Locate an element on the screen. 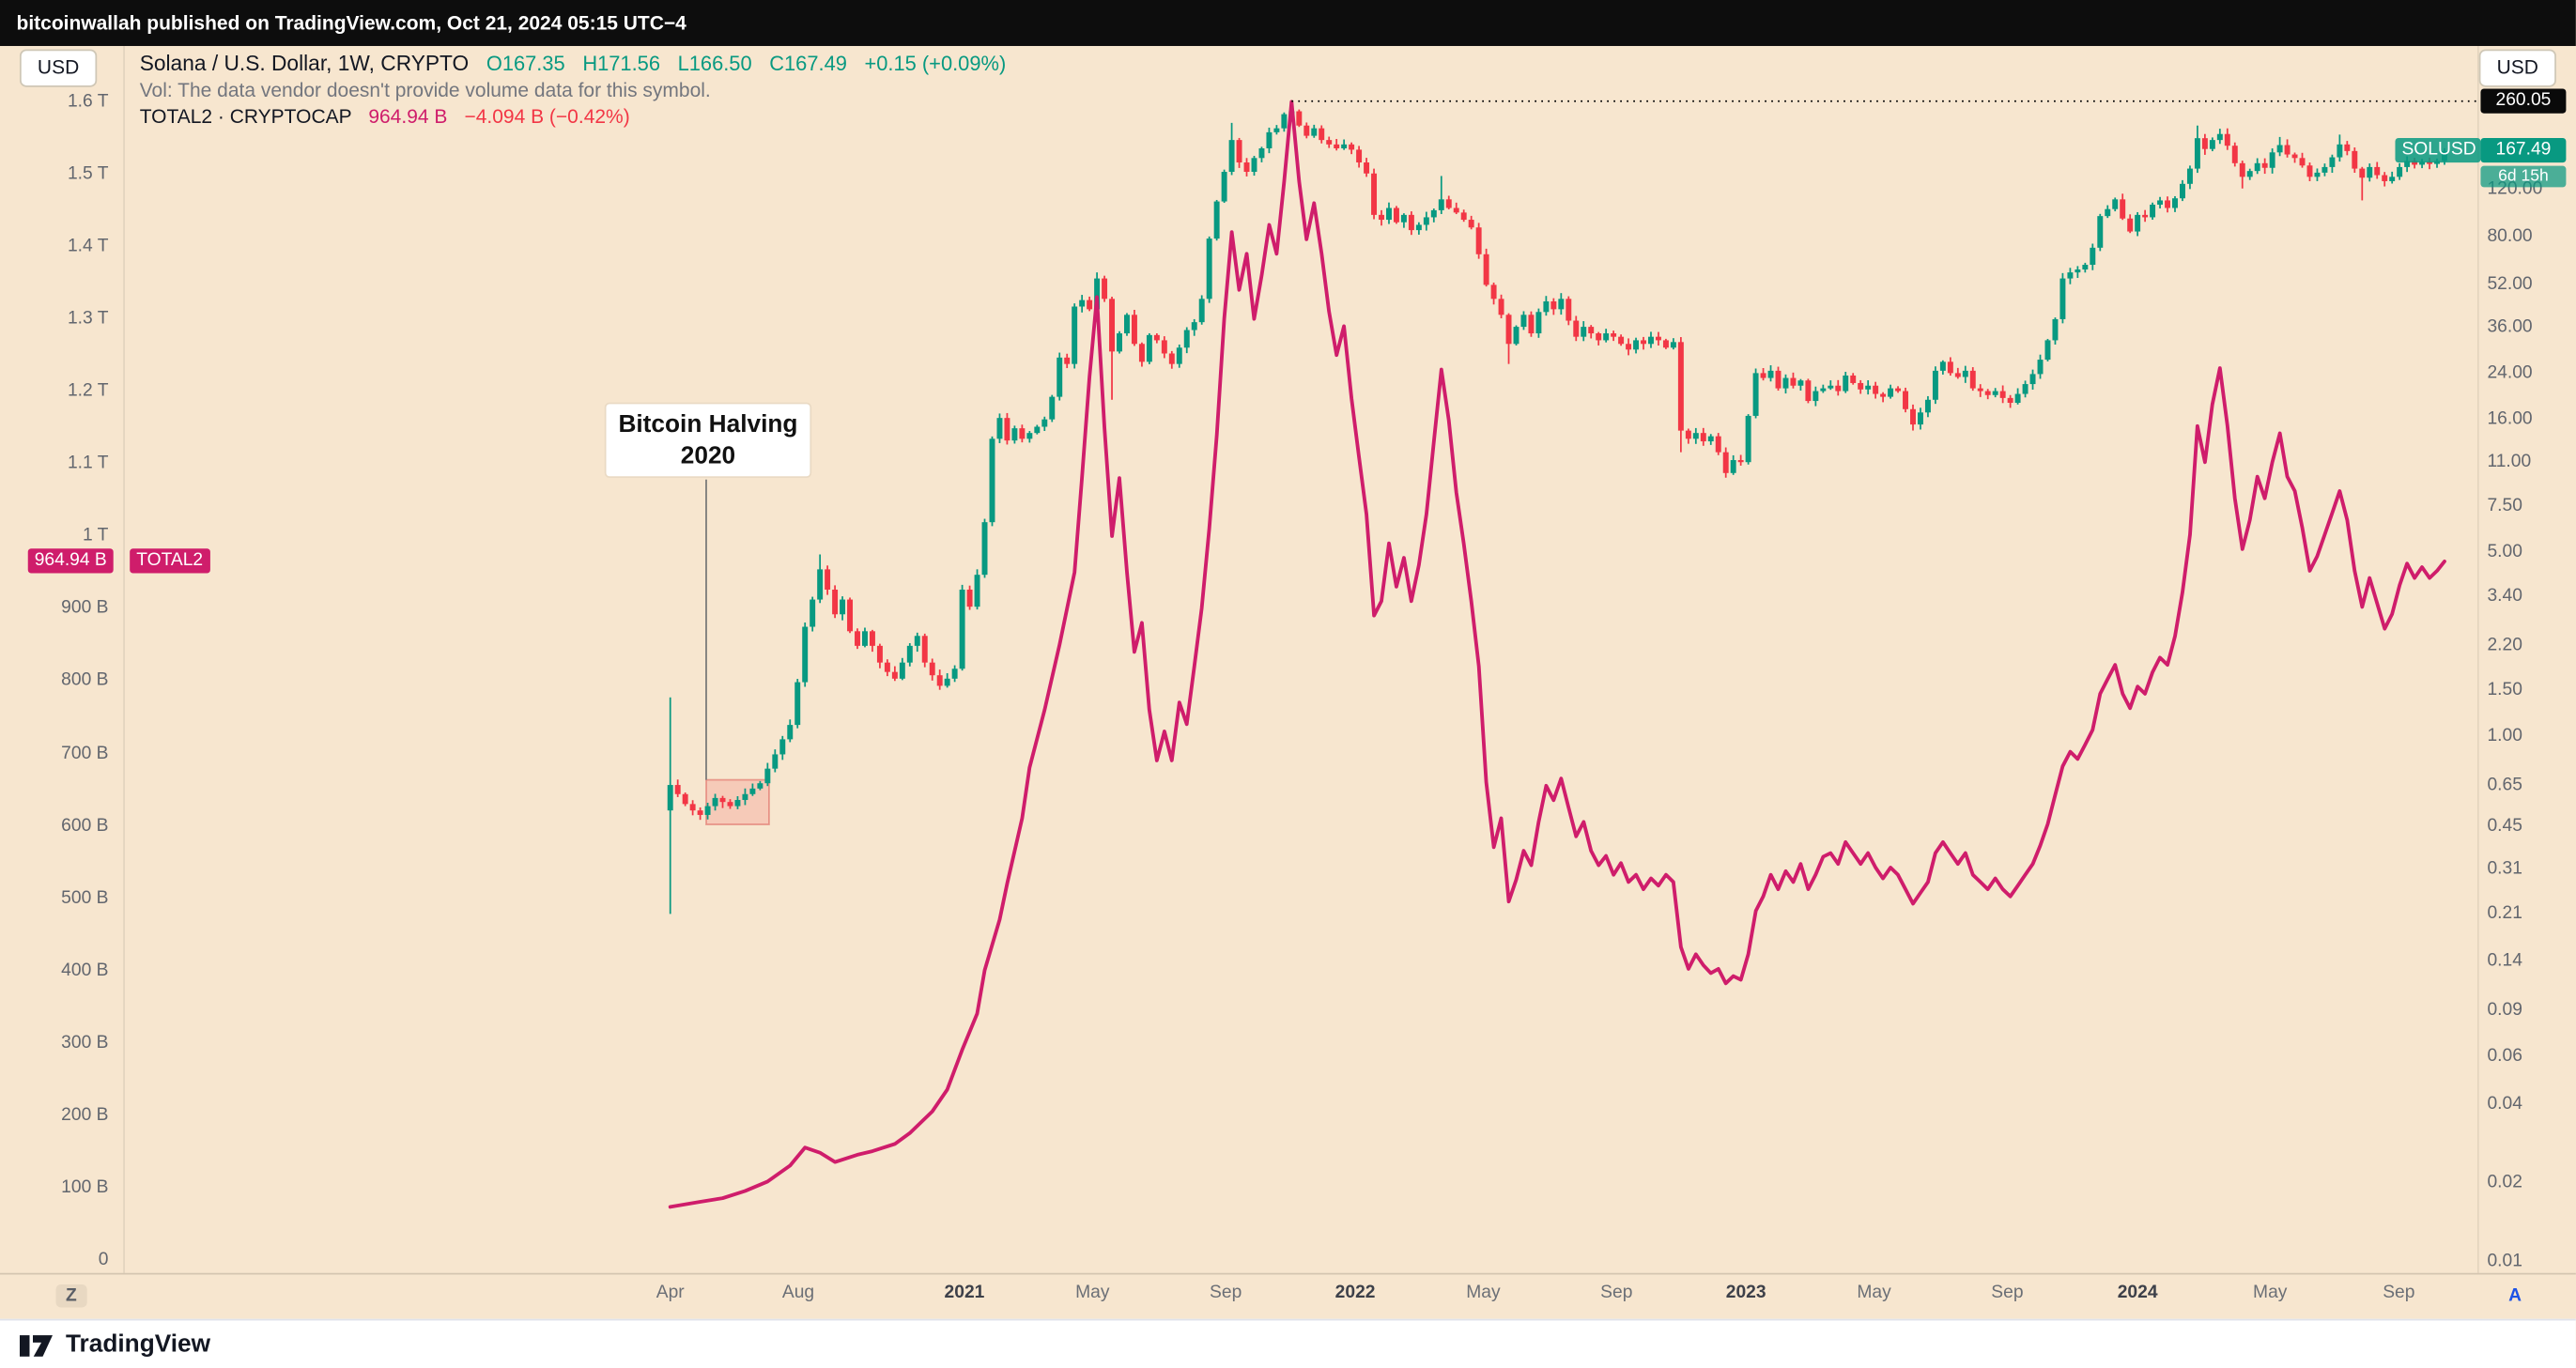 This screenshot has height=1368, width=2576. time-axis is located at coordinates (1288, 1297).